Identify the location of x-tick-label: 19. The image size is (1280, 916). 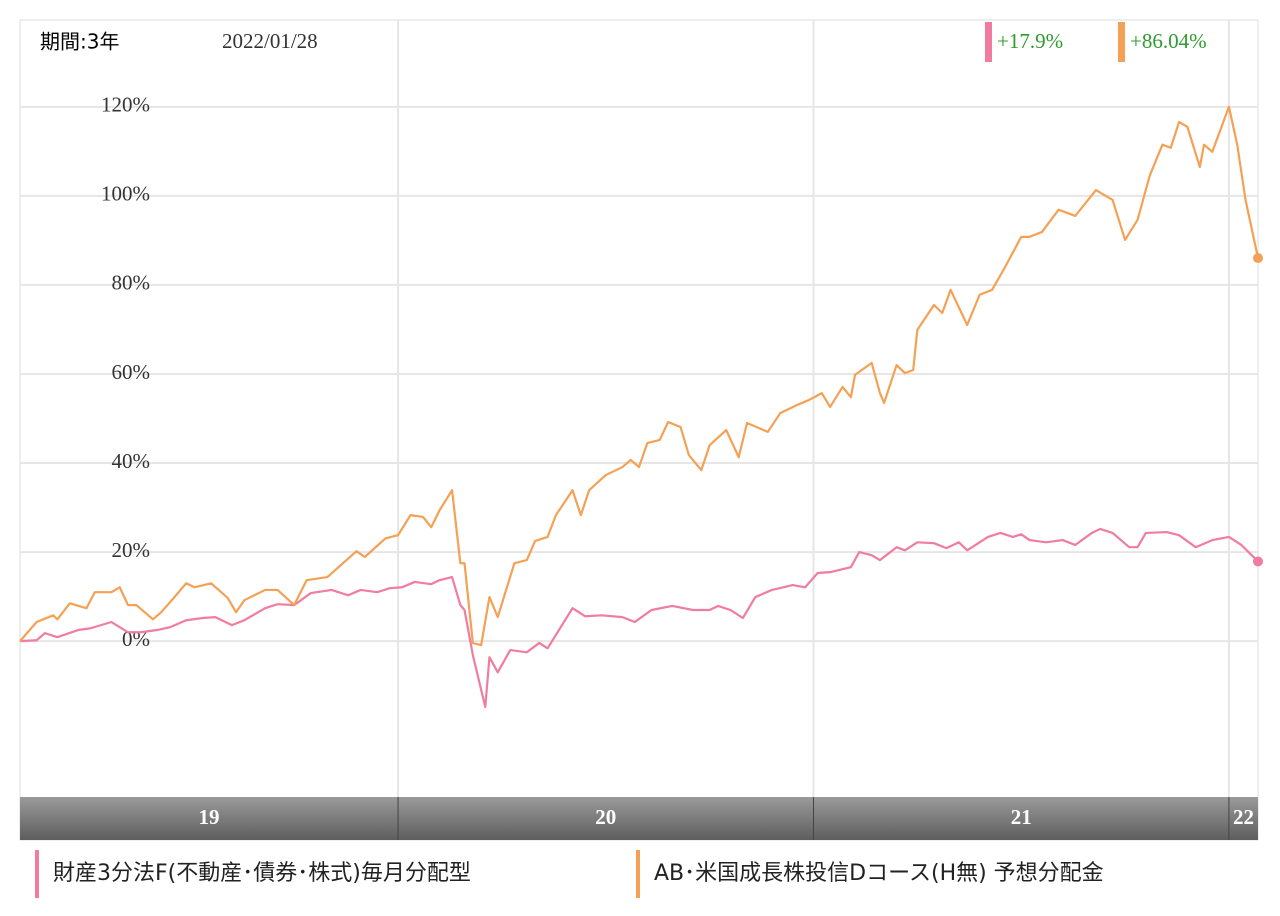
(209, 817).